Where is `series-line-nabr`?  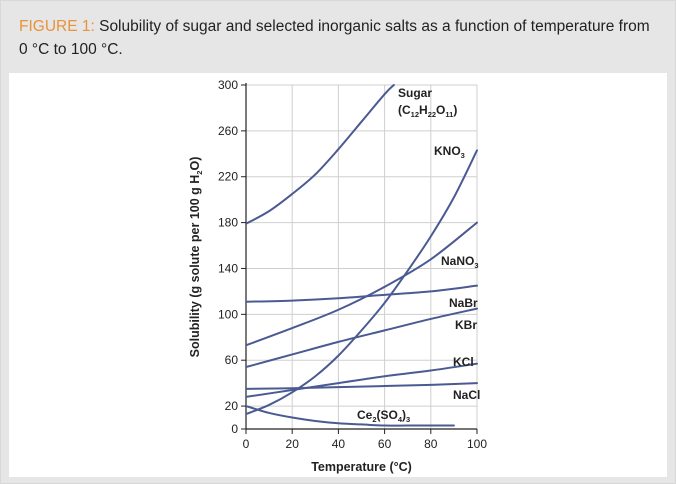
series-line-nabr is located at coordinates (362, 293).